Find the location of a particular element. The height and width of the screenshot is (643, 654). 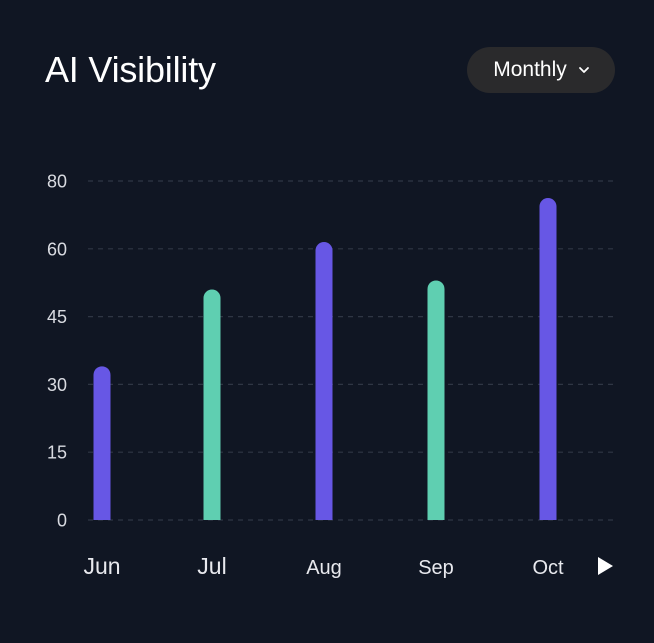

y-tick-label: 0 is located at coordinates (62, 521).